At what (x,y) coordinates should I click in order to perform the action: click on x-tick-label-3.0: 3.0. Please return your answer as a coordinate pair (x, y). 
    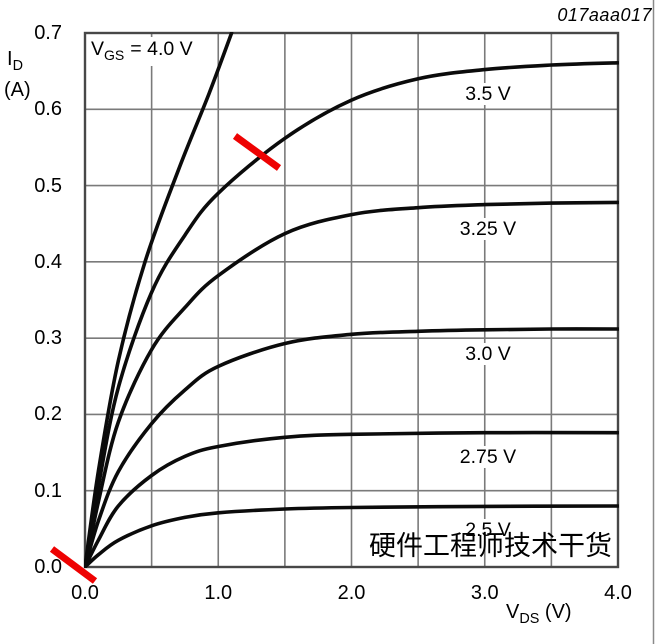
    Looking at the image, I should click on (484, 593).